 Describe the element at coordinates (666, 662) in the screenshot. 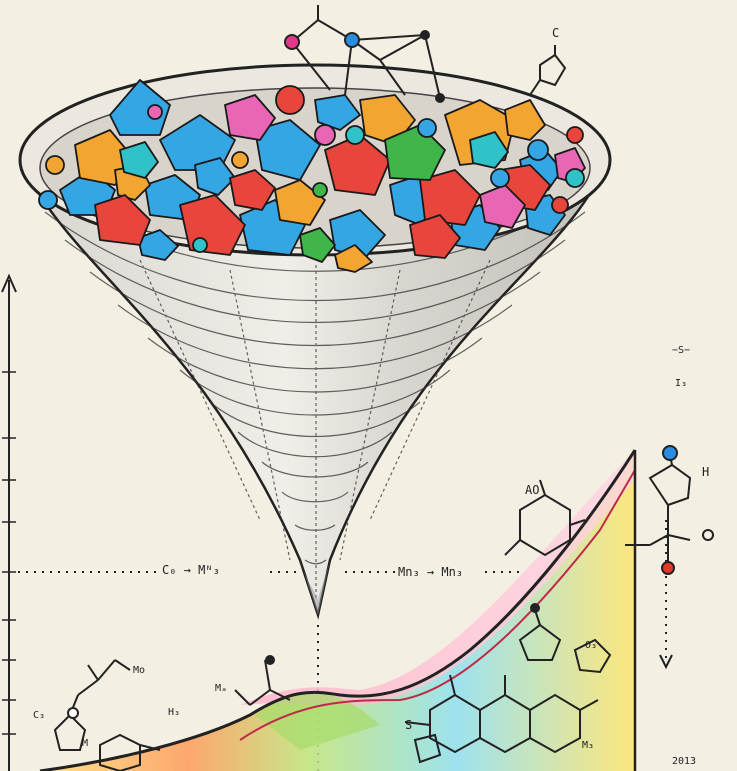

I see `down-arrow-head` at that location.